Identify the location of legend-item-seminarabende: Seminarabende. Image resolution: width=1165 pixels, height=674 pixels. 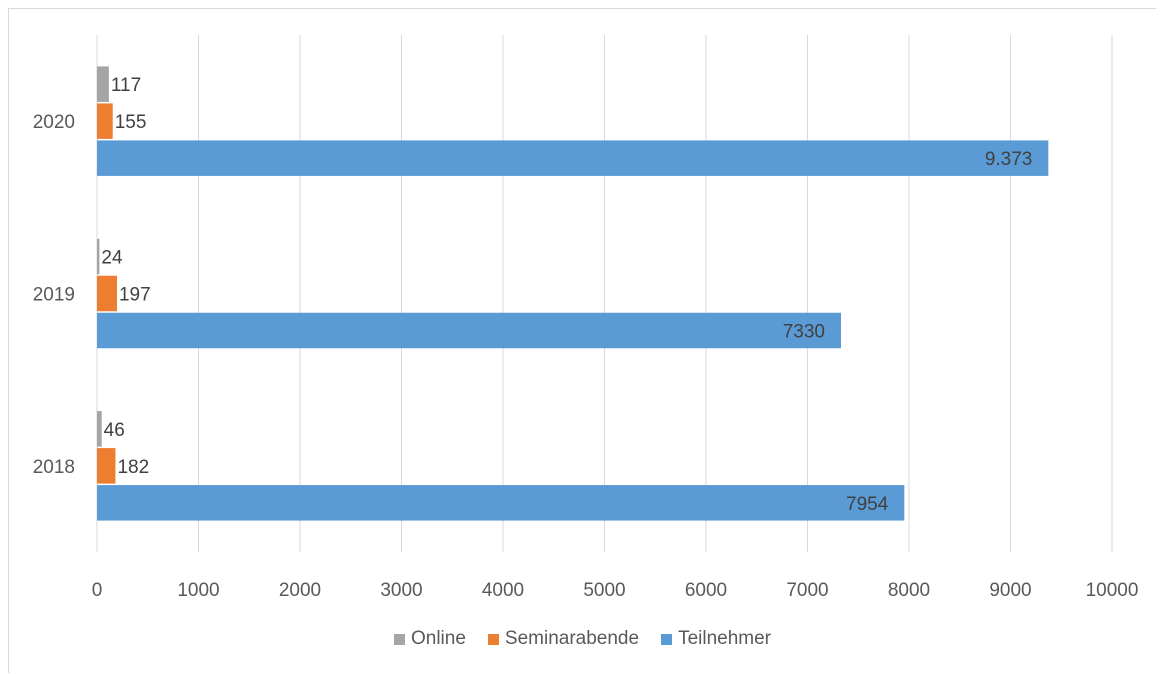
(563, 639).